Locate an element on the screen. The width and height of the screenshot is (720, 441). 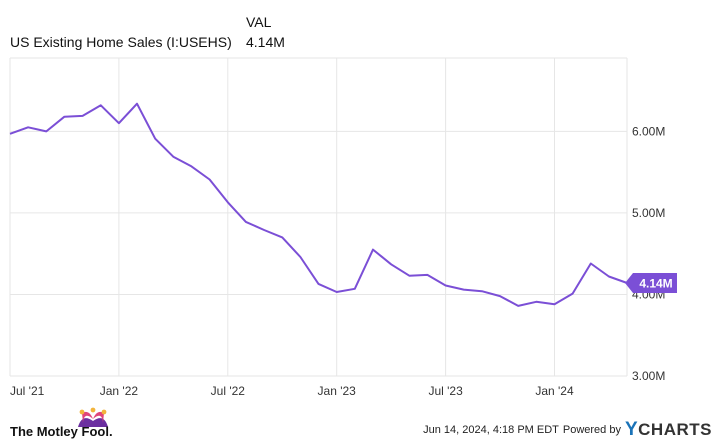
powered-by-label: Powered by is located at coordinates (591, 430).